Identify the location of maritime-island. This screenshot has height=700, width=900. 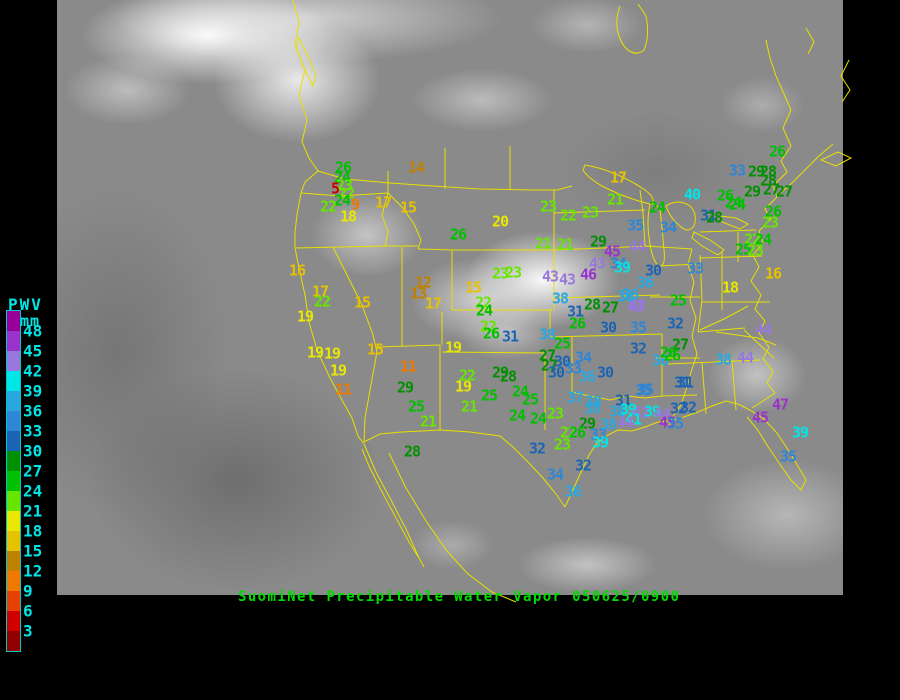
(845, 81).